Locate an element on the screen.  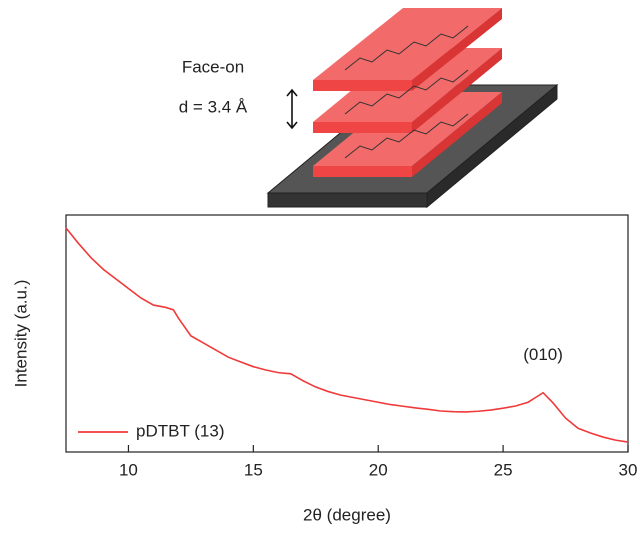
spacing-arrow is located at coordinates (292, 109).